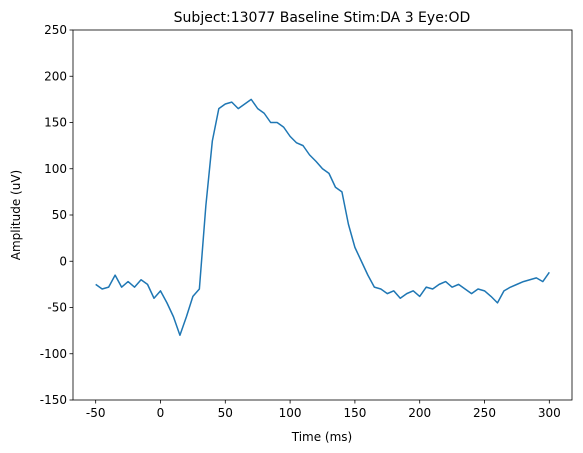 Image resolution: width=583 pixels, height=453 pixels. What do you see at coordinates (55, 30) in the screenshot?
I see `y-tick-label: 250` at bounding box center [55, 30].